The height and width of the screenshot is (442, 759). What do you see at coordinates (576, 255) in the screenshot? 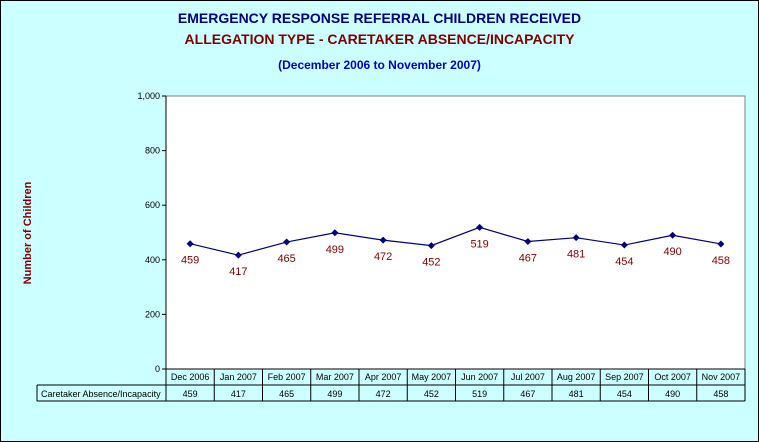
I see `data-label: 481` at bounding box center [576, 255].